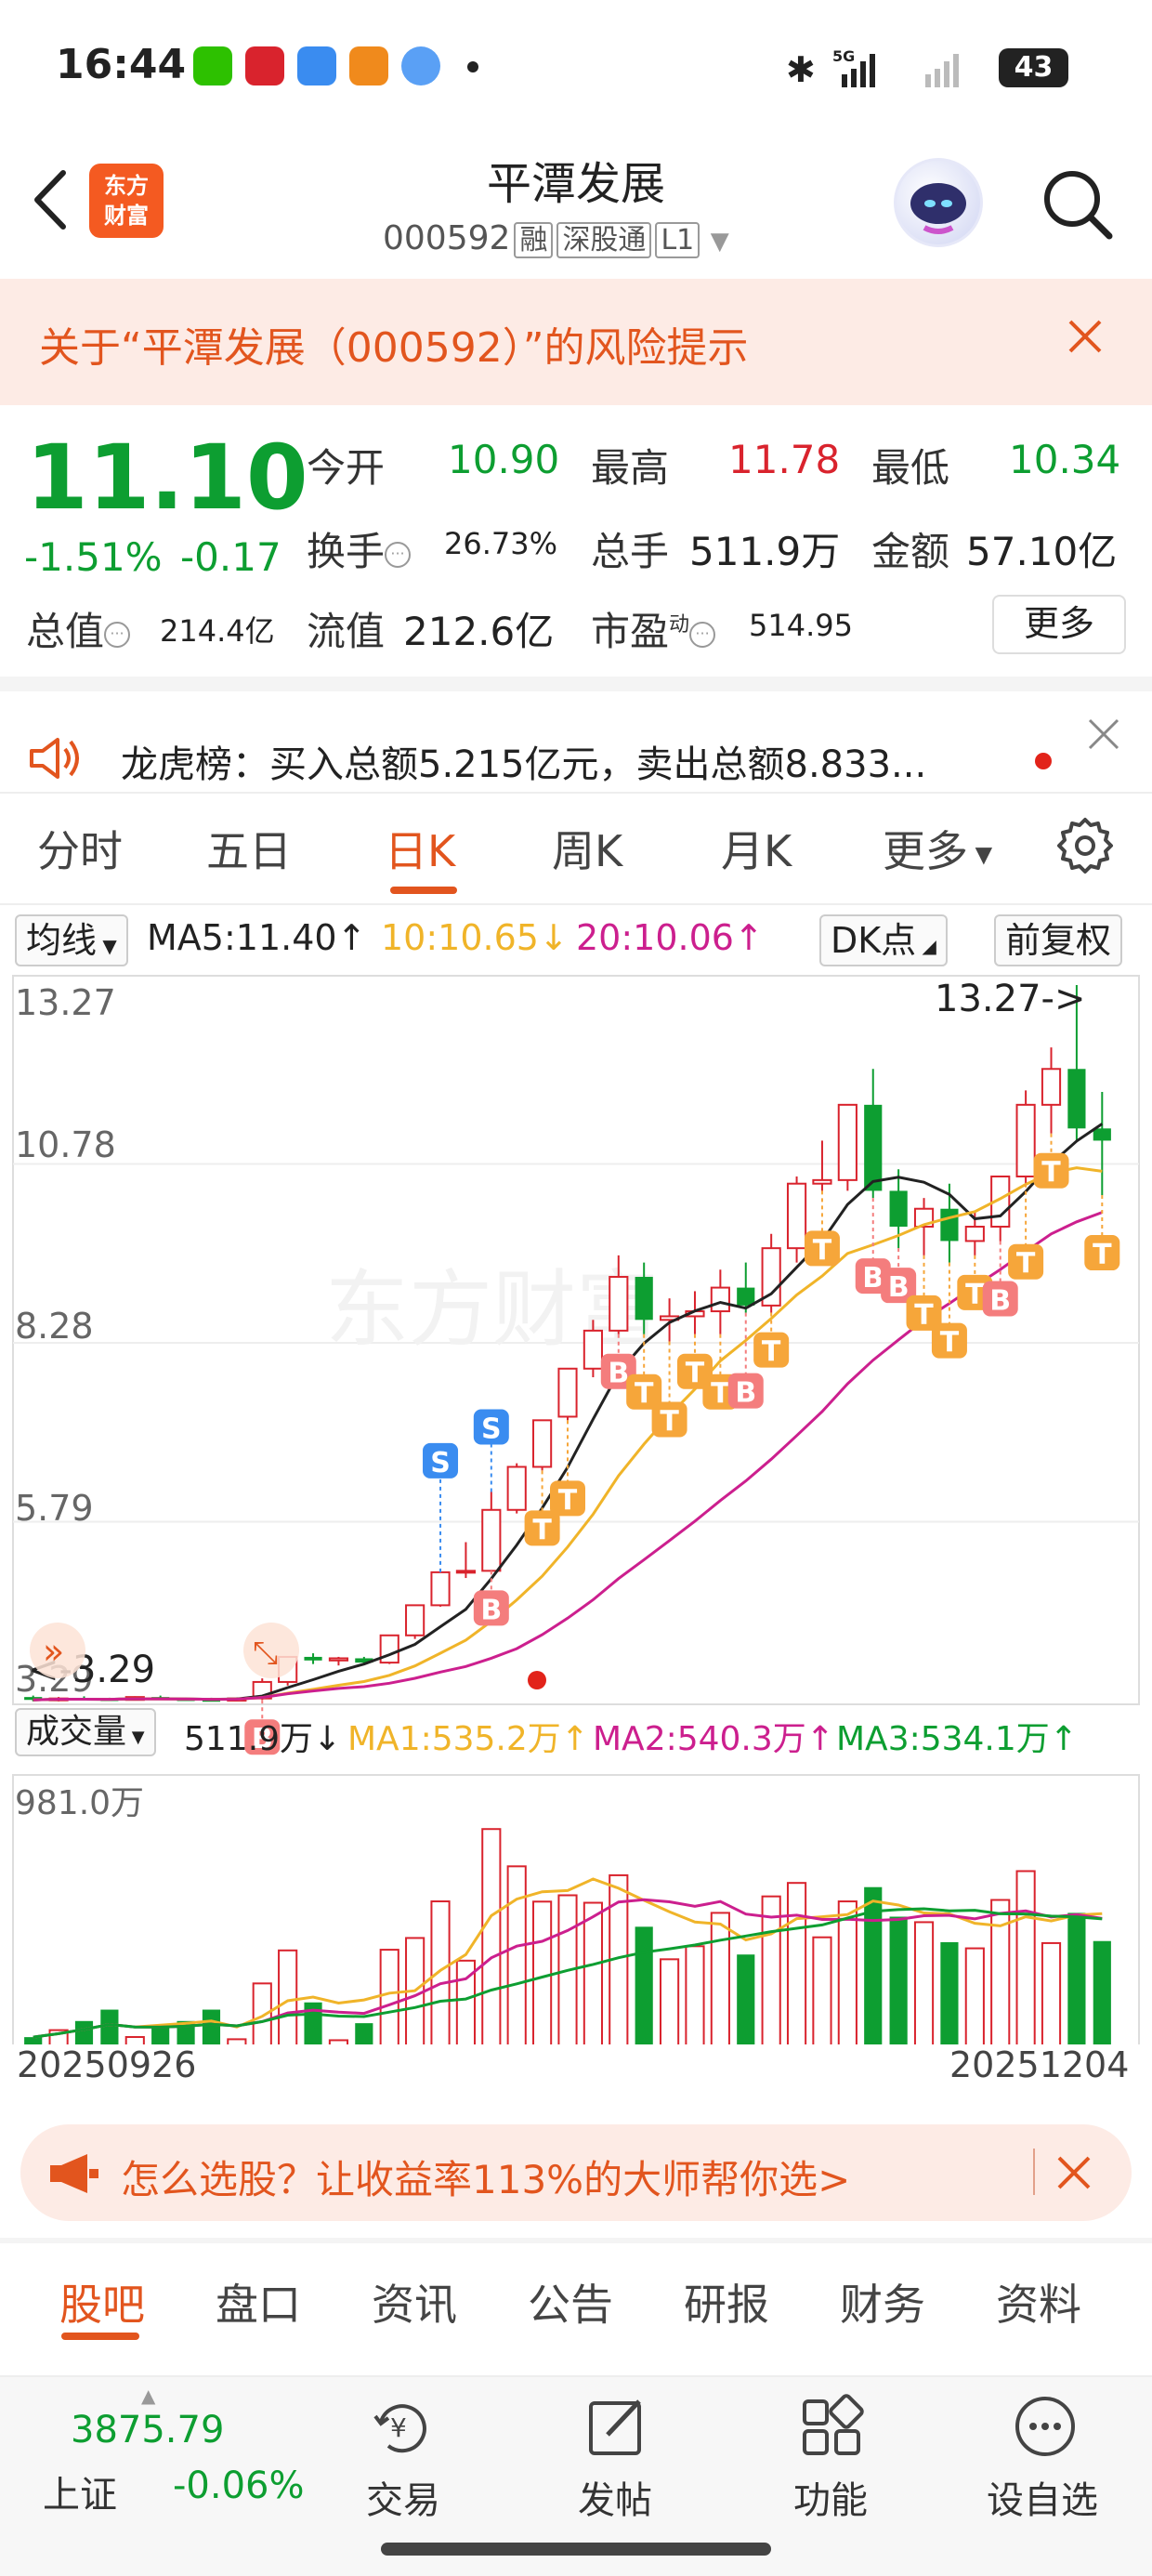 This screenshot has height=2576, width=1152. What do you see at coordinates (576, 2549) in the screenshot?
I see `home-indicator` at bounding box center [576, 2549].